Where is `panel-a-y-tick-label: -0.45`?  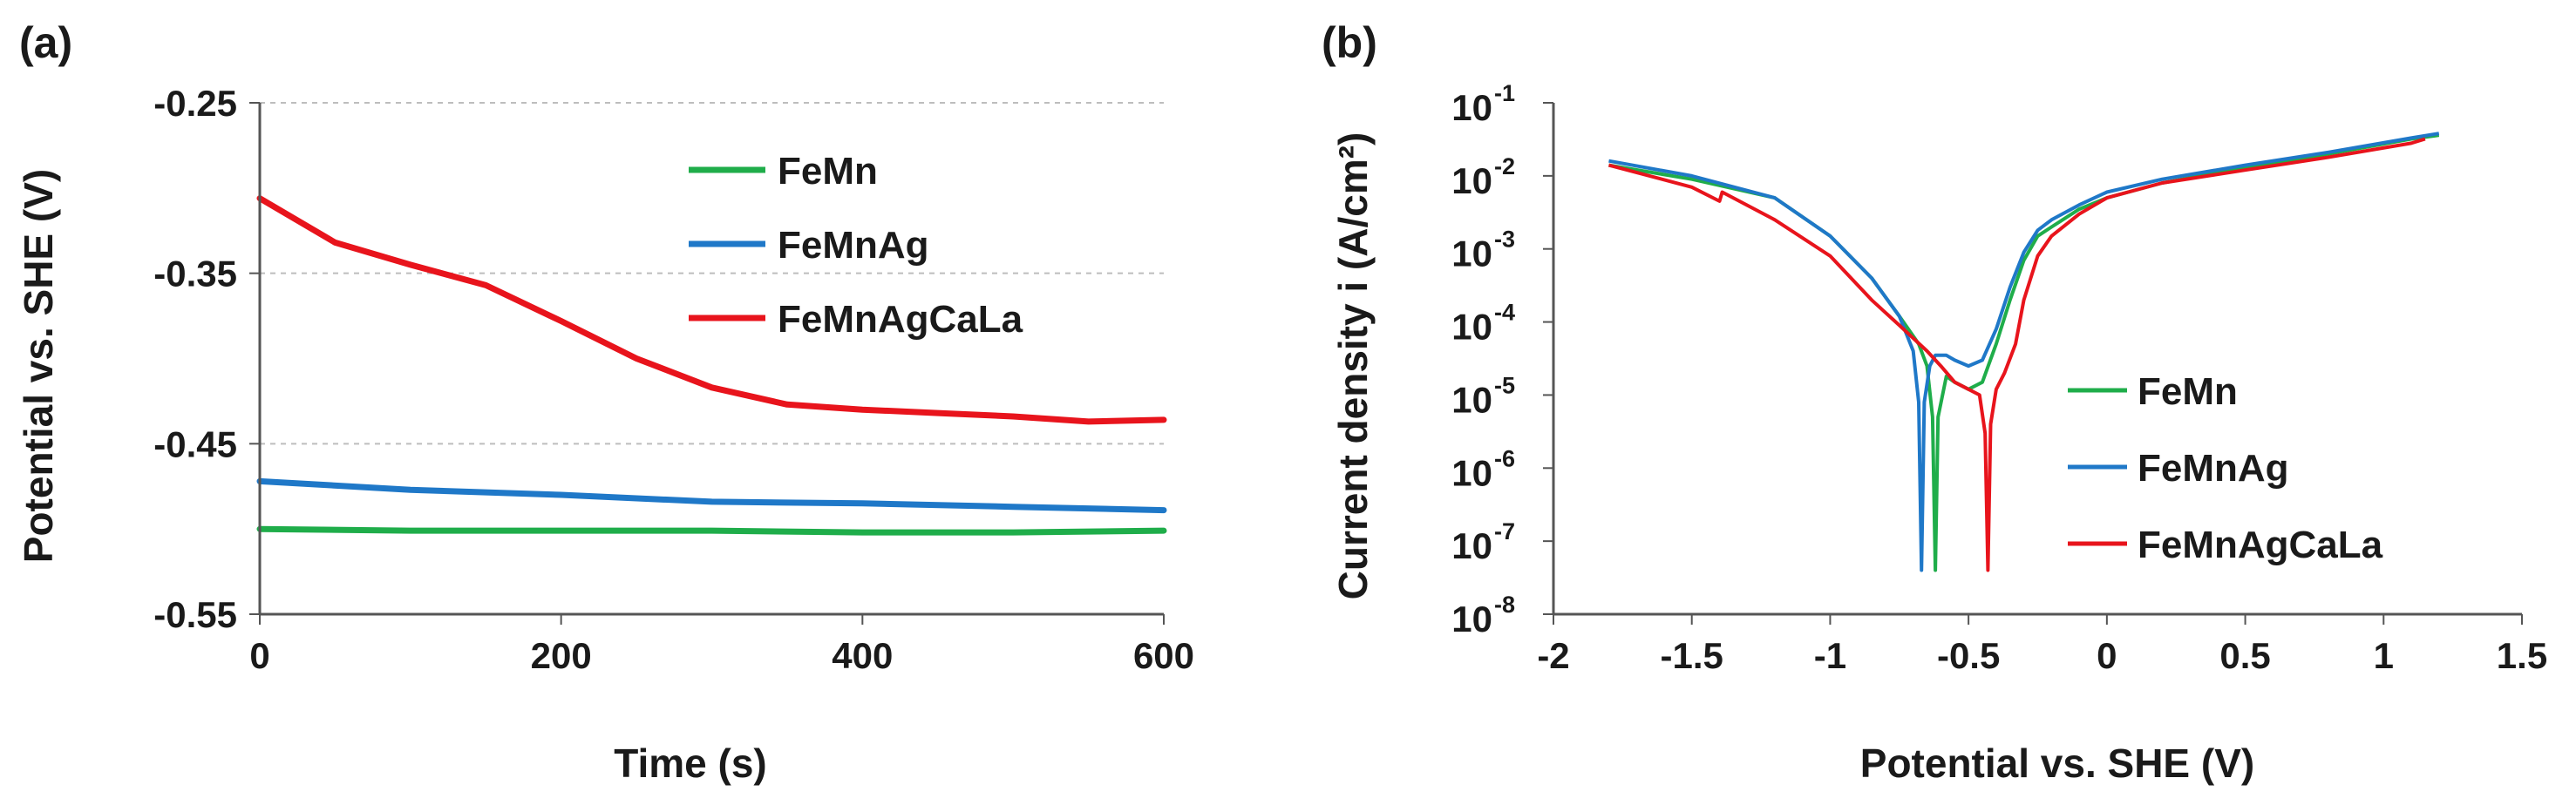 panel-a-y-tick-label: -0.45 is located at coordinates (195, 443).